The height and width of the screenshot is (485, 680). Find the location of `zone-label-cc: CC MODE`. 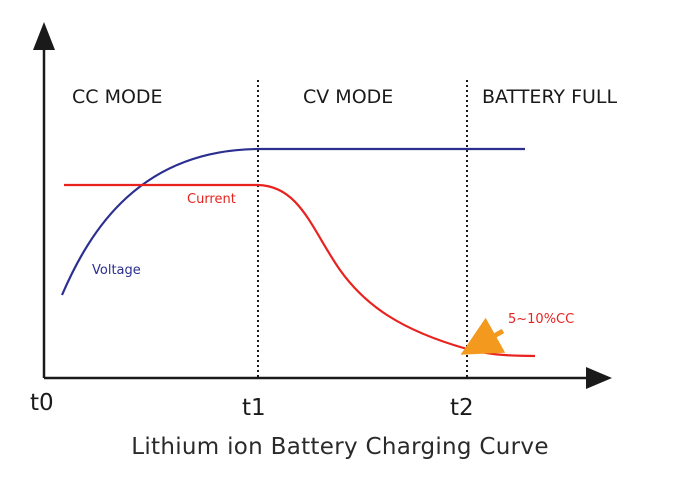

zone-label-cc: CC MODE is located at coordinates (117, 97).